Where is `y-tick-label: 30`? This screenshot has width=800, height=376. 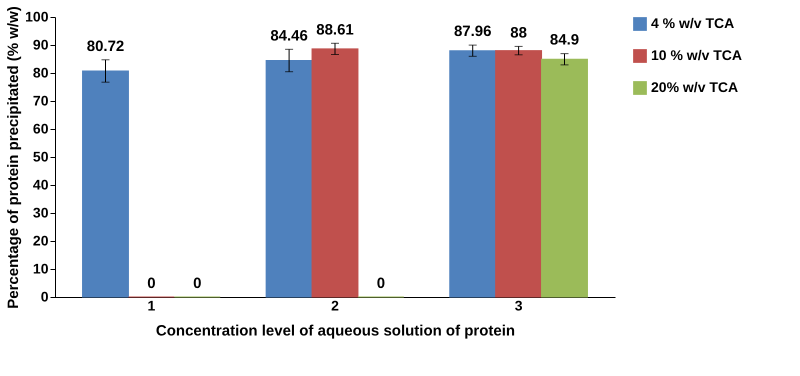 y-tick-label: 30 is located at coordinates (40, 212).